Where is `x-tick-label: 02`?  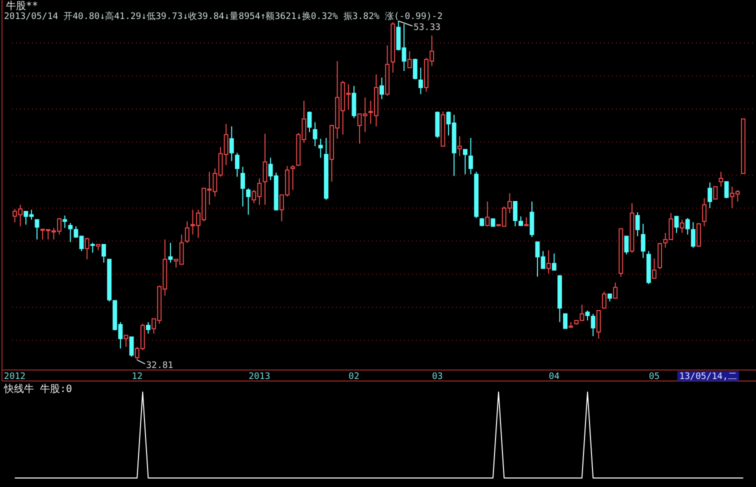
x-tick-label: 02 is located at coordinates (354, 377).